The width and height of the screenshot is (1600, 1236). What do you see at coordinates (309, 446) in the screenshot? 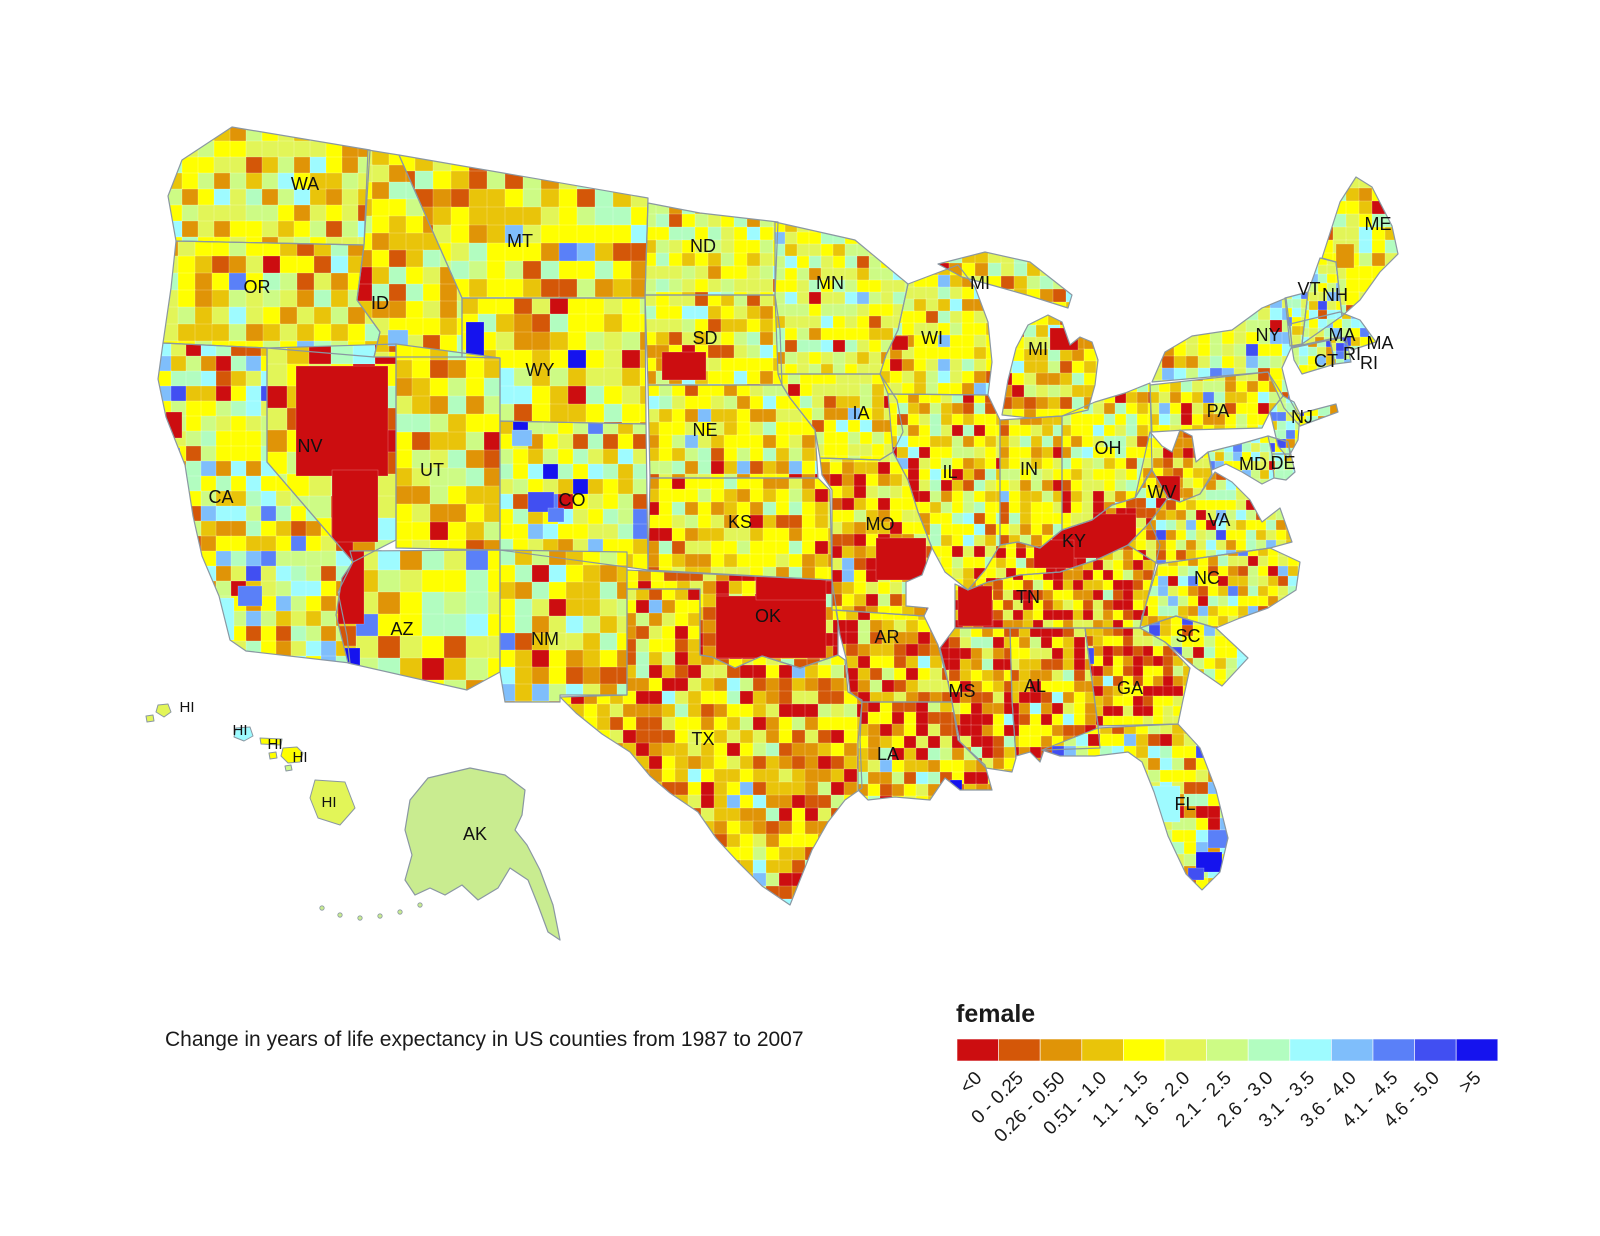
I see `state-label-nv: NV` at bounding box center [309, 446].